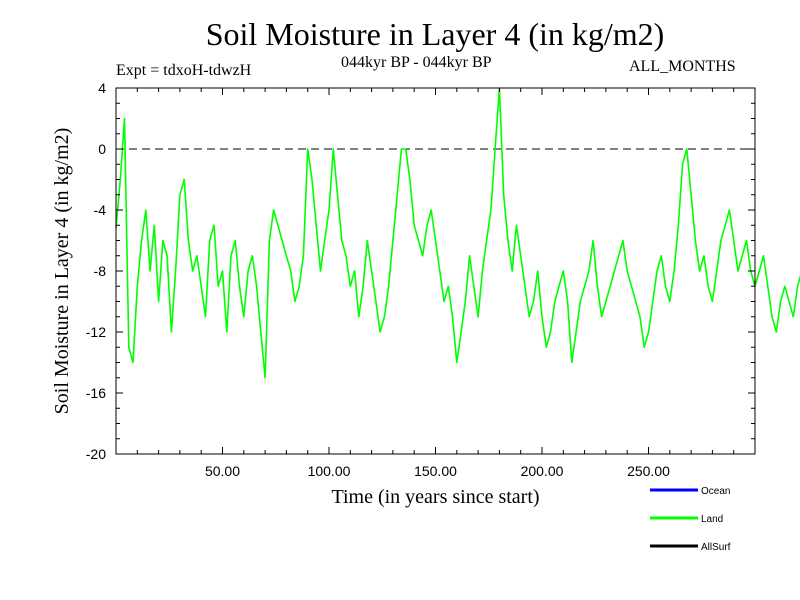  I want to click on chart-title: Soil Moisture in Layer 4 (in kg/m2), so click(435, 34).